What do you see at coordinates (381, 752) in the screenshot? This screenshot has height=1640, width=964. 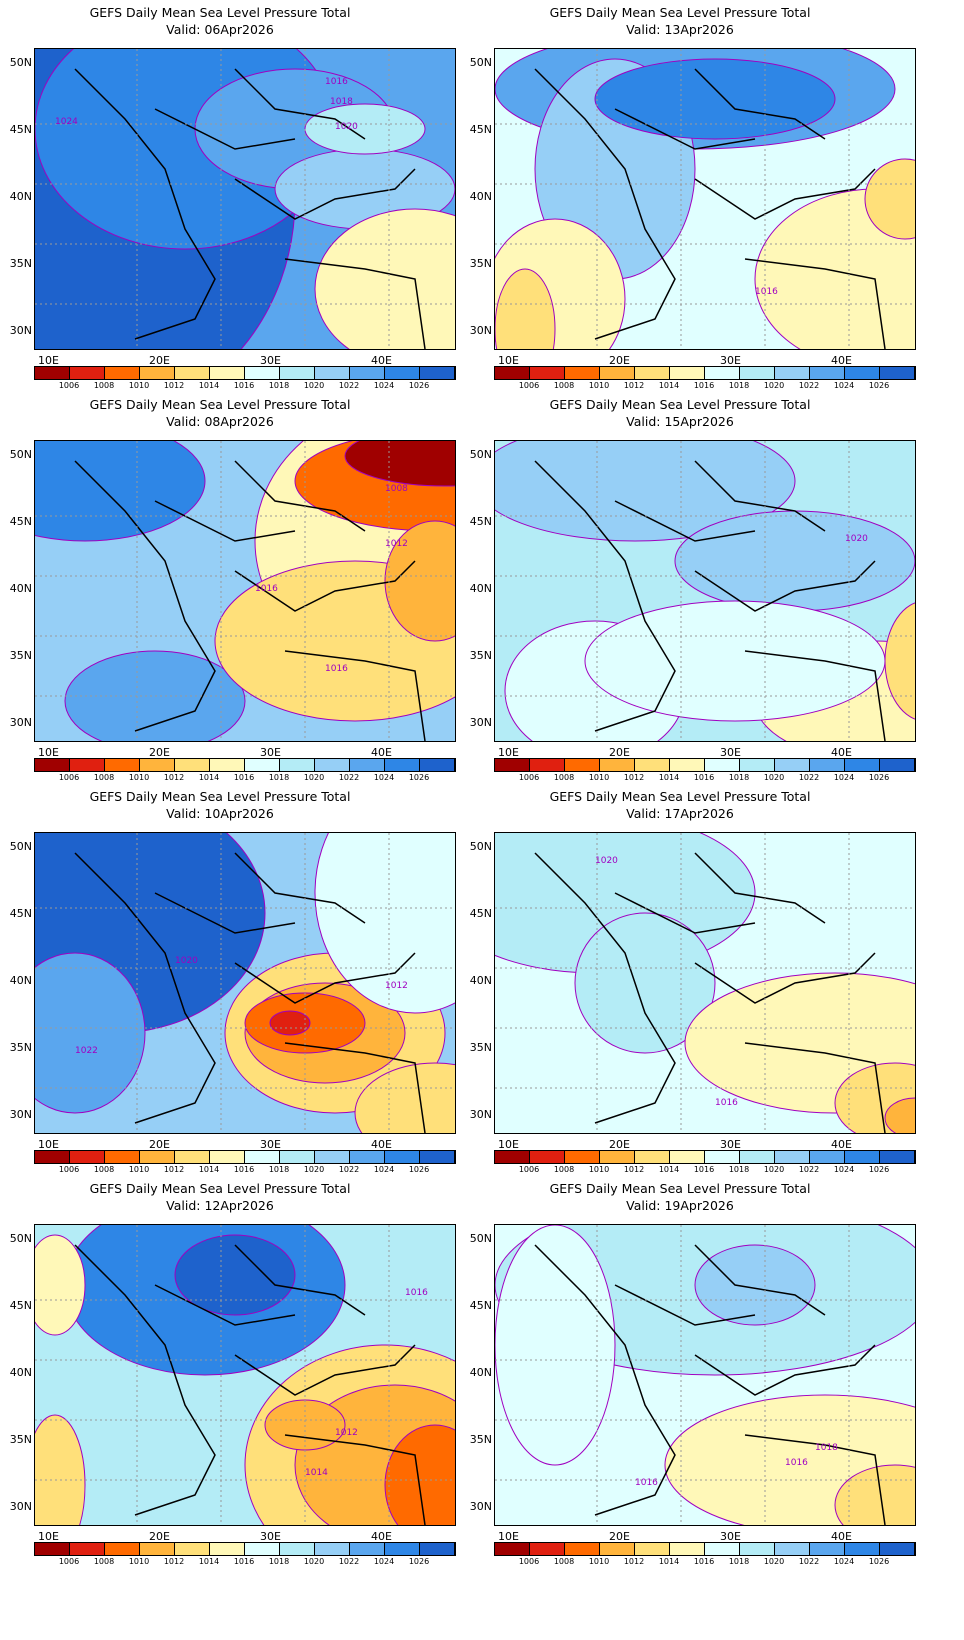 I see `longitude-label: 40E` at bounding box center [381, 752].